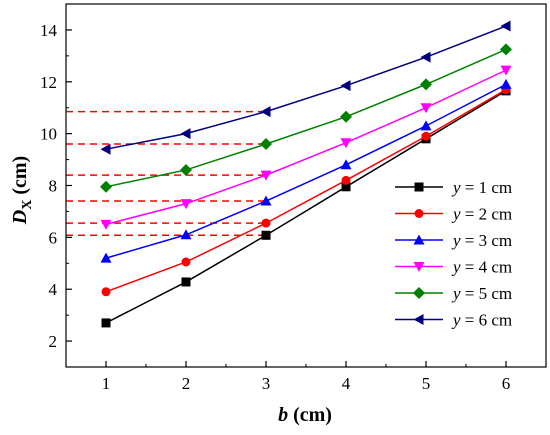 The height and width of the screenshot is (435, 550). I want to click on legend-item: y = 6 cm, so click(453, 320).